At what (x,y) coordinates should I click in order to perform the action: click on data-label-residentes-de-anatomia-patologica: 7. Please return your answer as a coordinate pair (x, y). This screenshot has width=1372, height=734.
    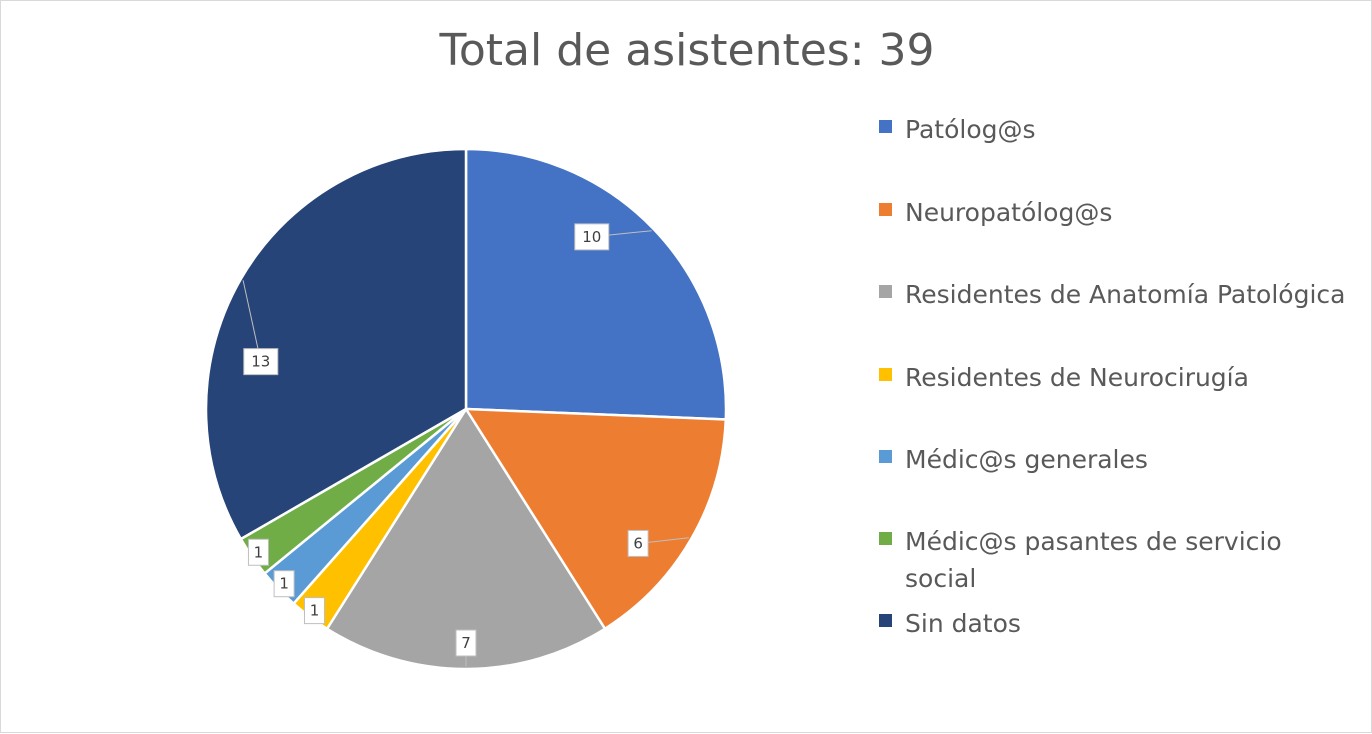
    Looking at the image, I should click on (466, 643).